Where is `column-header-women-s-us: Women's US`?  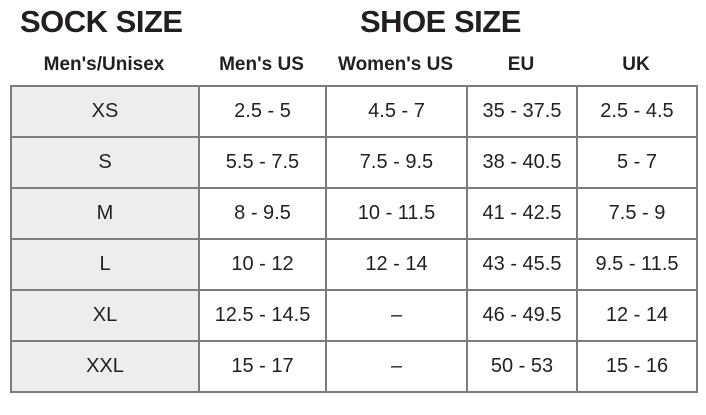 column-header-women-s-us: Women's US is located at coordinates (395, 64).